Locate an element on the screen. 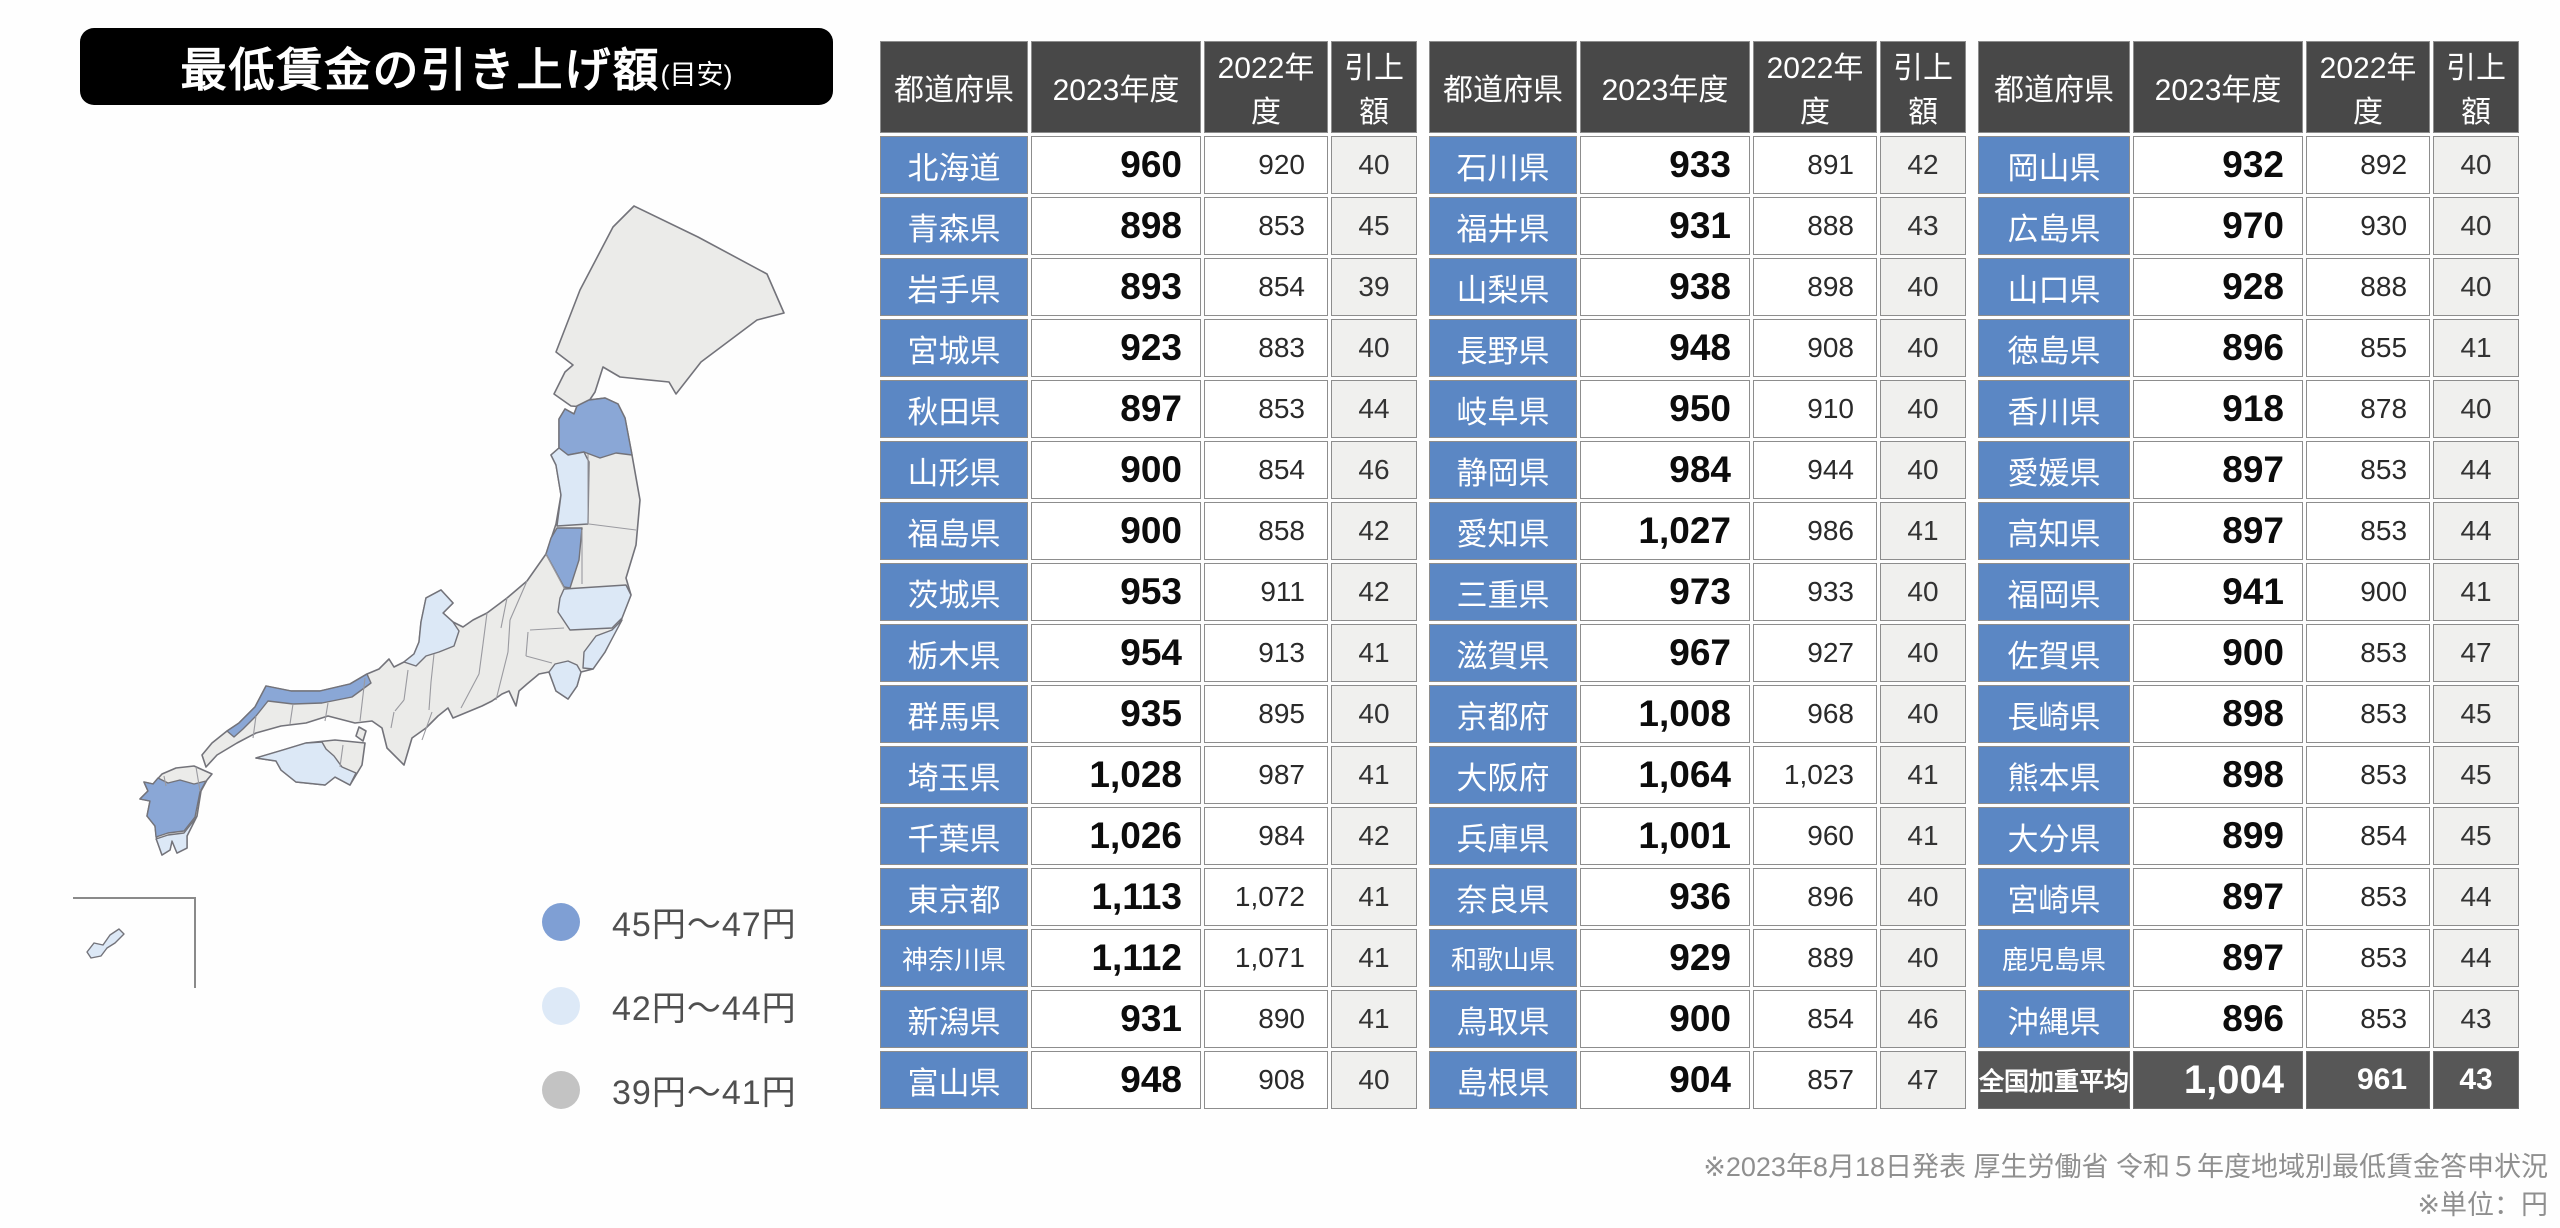  wage-2023-cell: 893 is located at coordinates (1116, 287).